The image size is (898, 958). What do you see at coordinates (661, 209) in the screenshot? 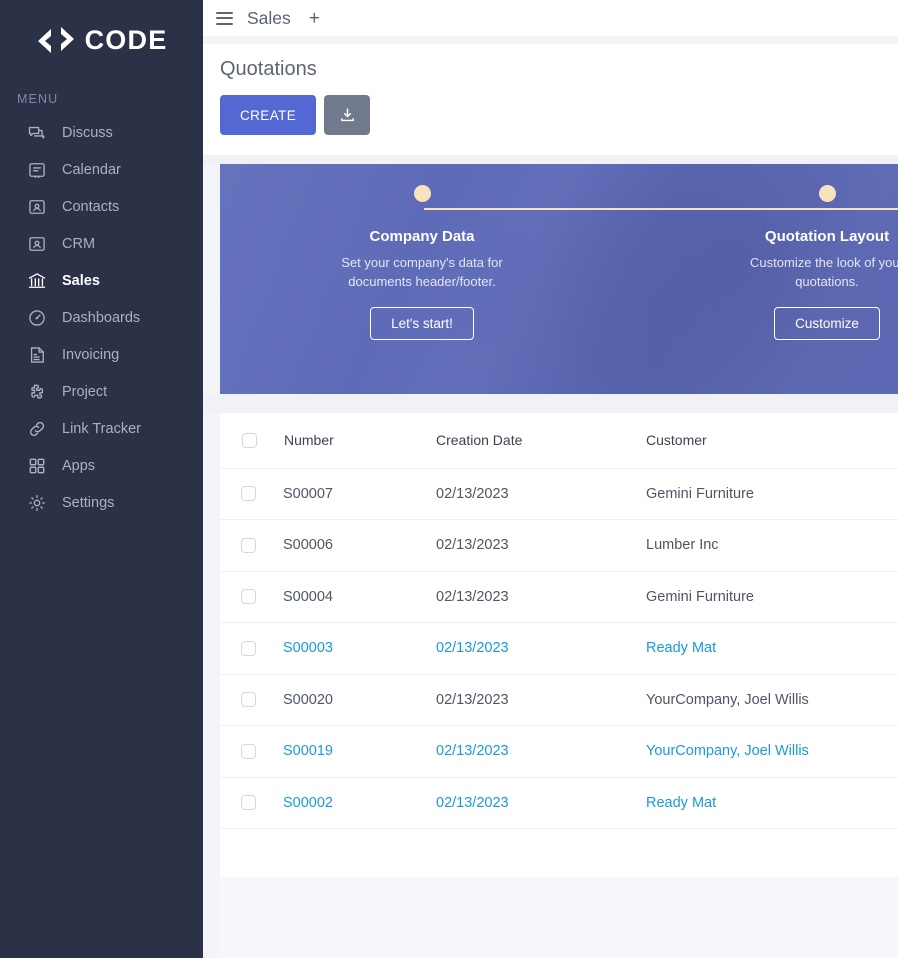
I see `onboarding-progress-line` at bounding box center [661, 209].